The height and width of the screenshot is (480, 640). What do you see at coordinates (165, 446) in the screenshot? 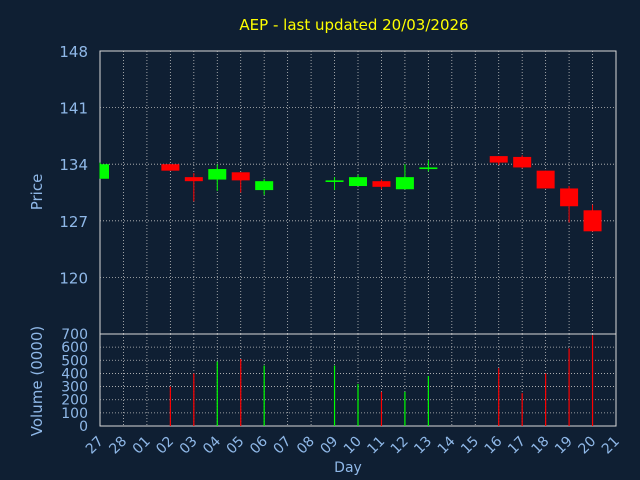
I see `x-tick-label: 02` at bounding box center [165, 446].